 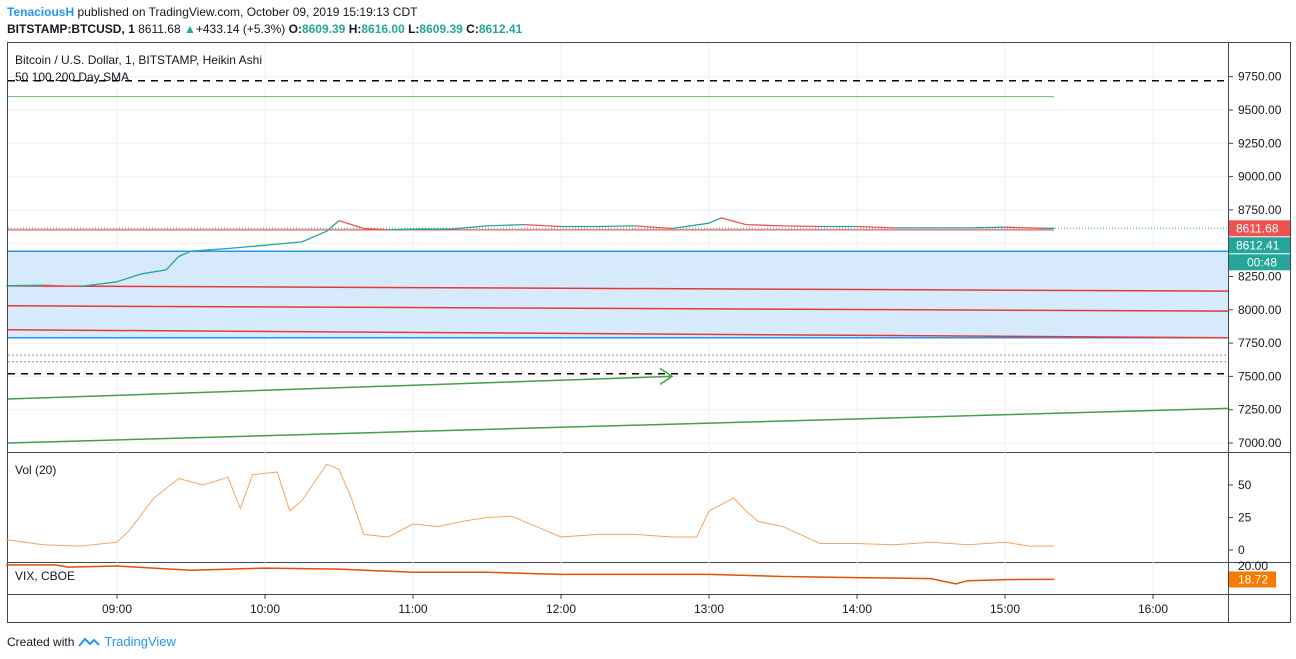 I want to click on price-tick-label: 8250.00, so click(x=1260, y=277).